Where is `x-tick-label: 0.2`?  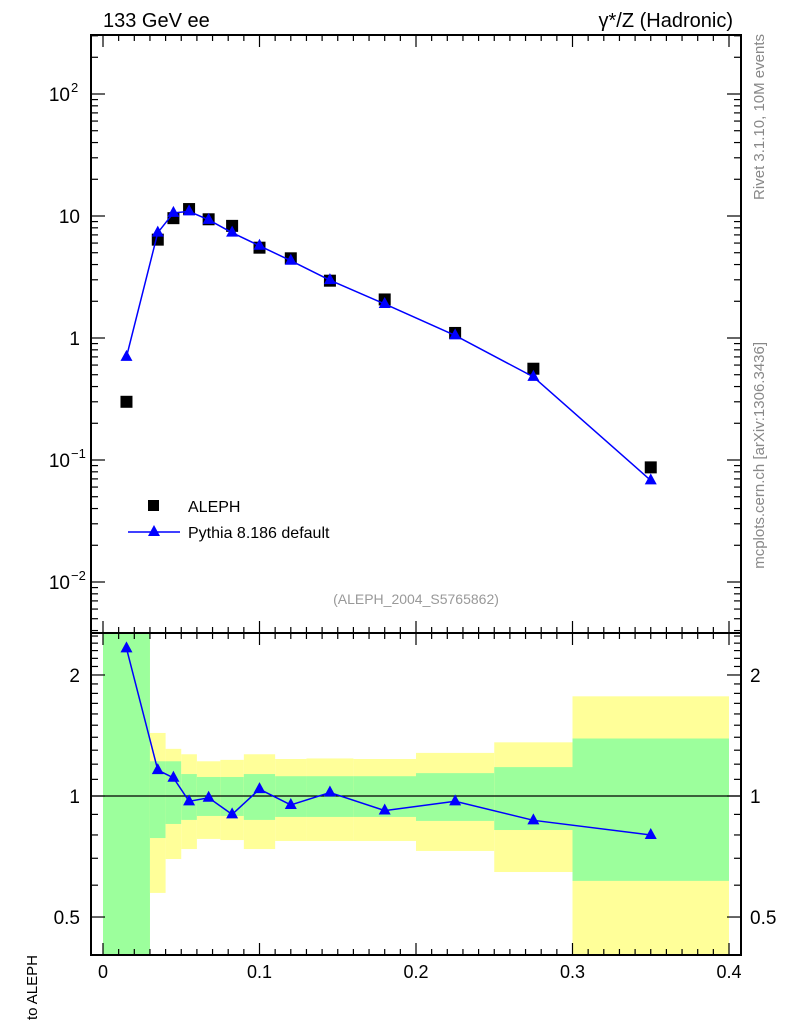 x-tick-label: 0.2 is located at coordinates (415, 972).